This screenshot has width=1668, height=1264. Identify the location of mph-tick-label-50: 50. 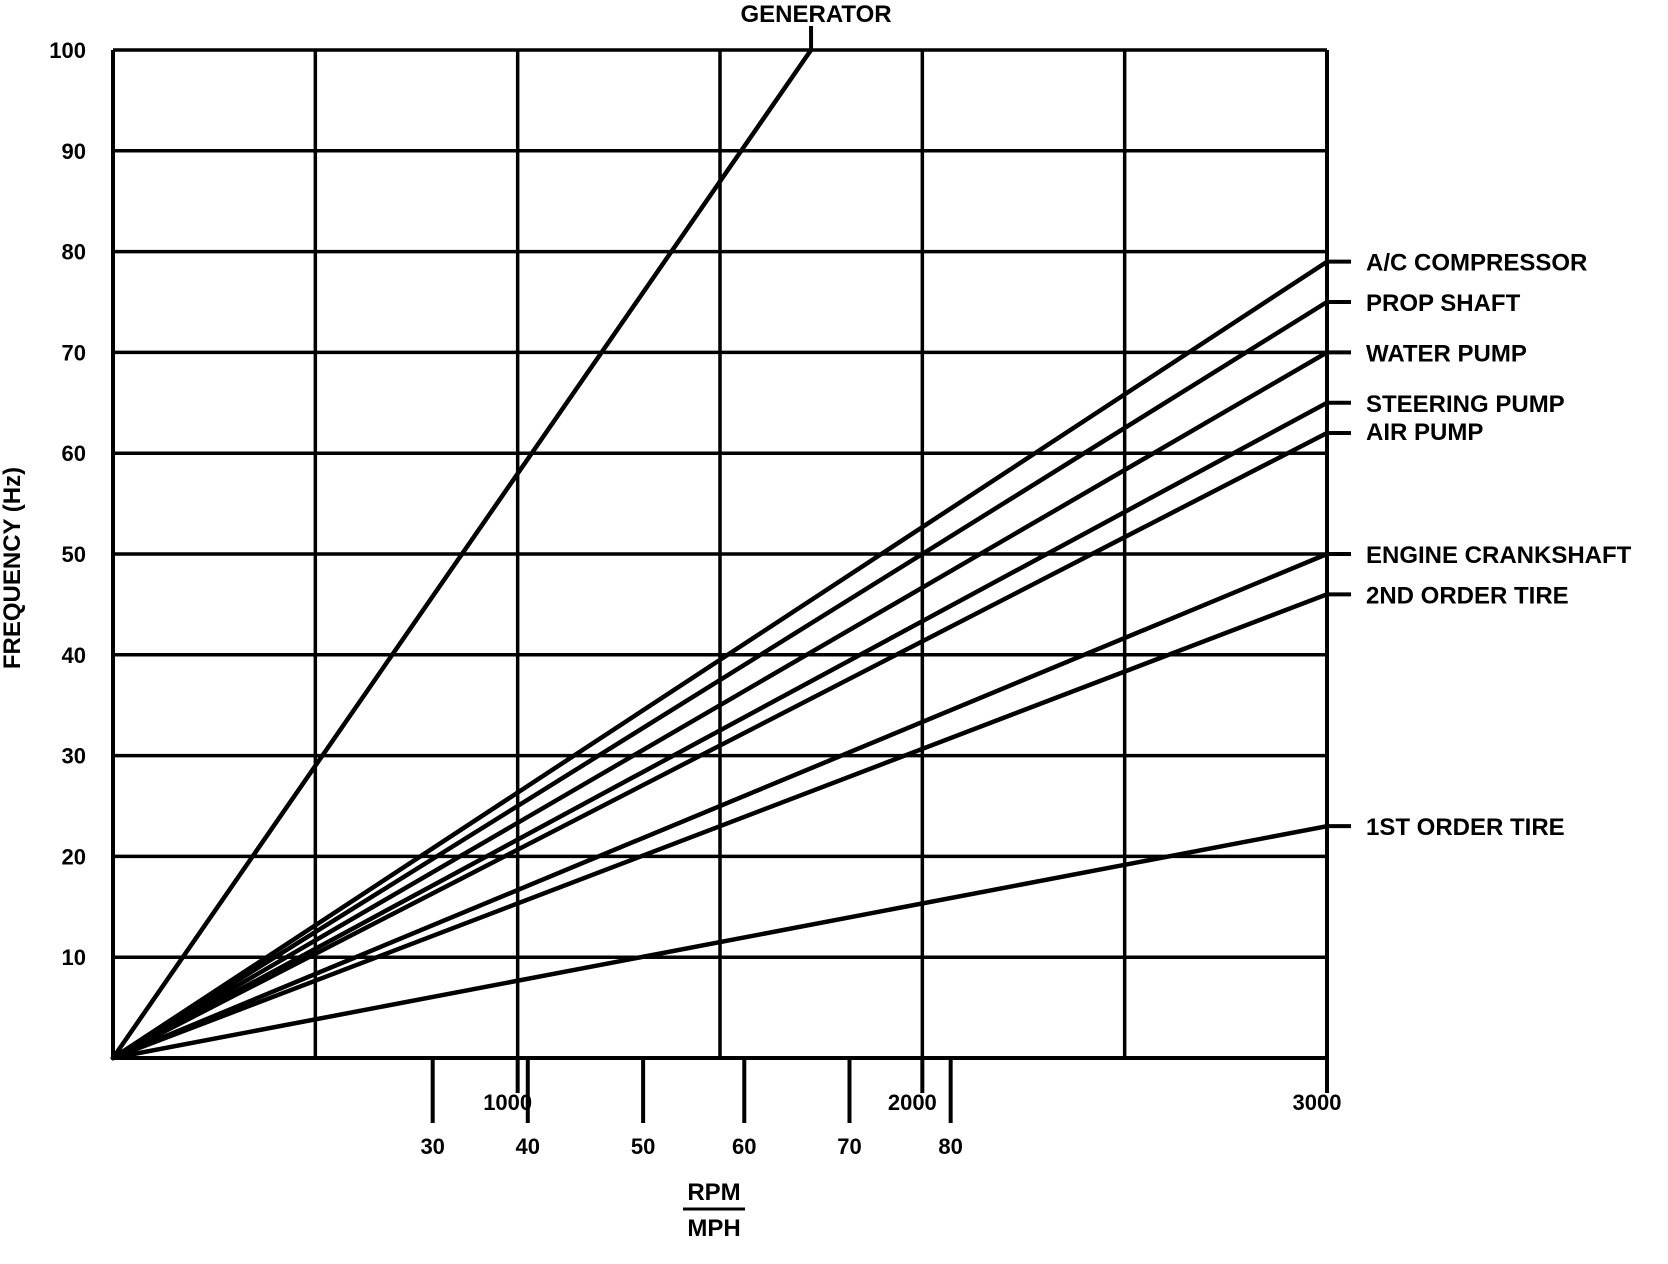
(643, 1146).